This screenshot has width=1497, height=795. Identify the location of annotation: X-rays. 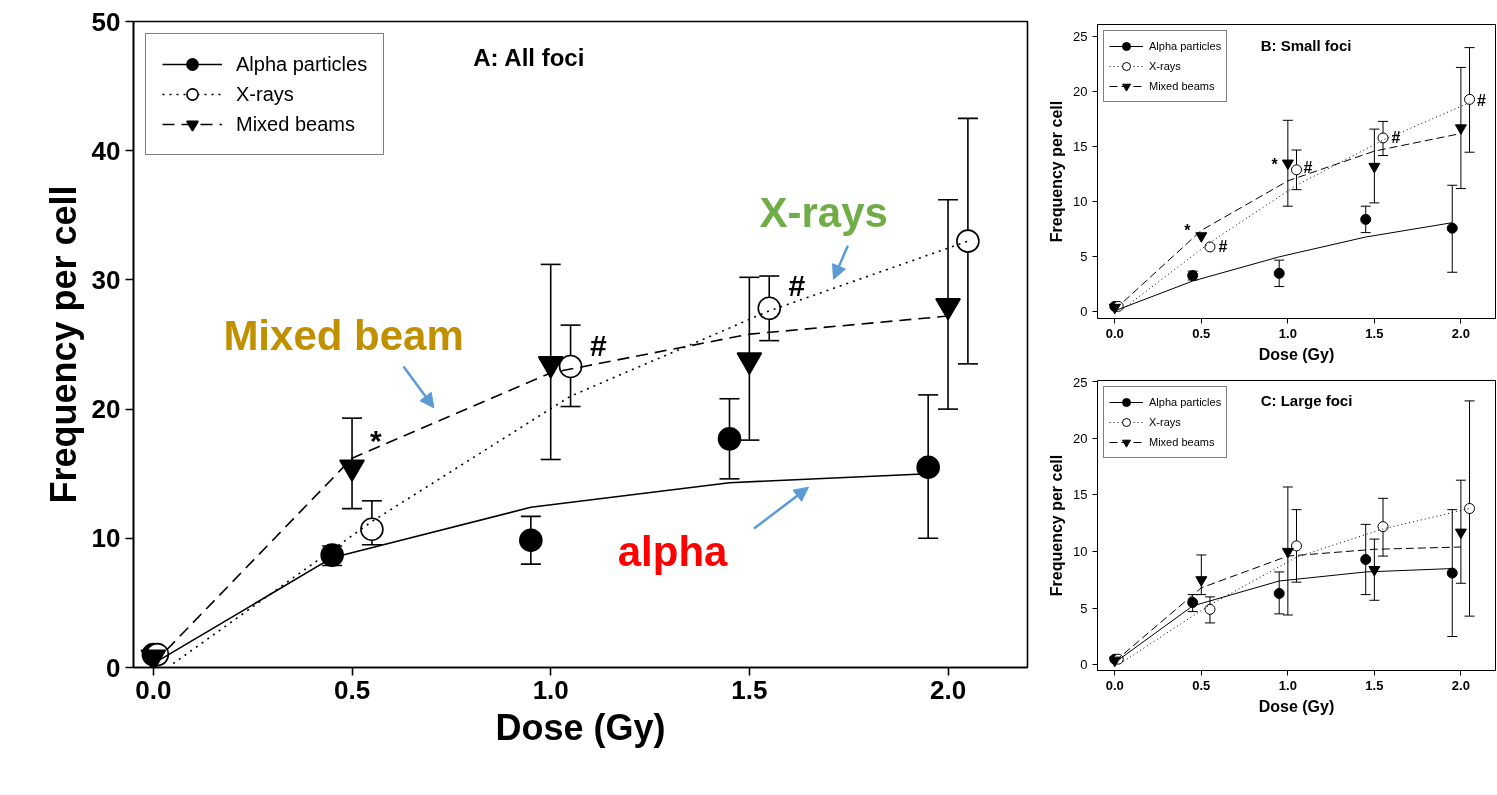
(823, 213).